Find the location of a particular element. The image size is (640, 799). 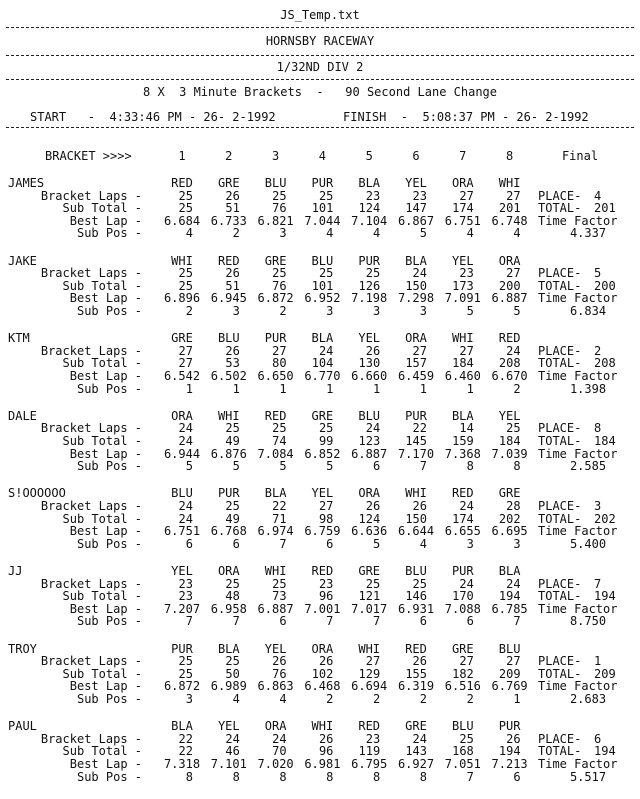

best-lap-cell: 6.459 is located at coordinates (416, 376).